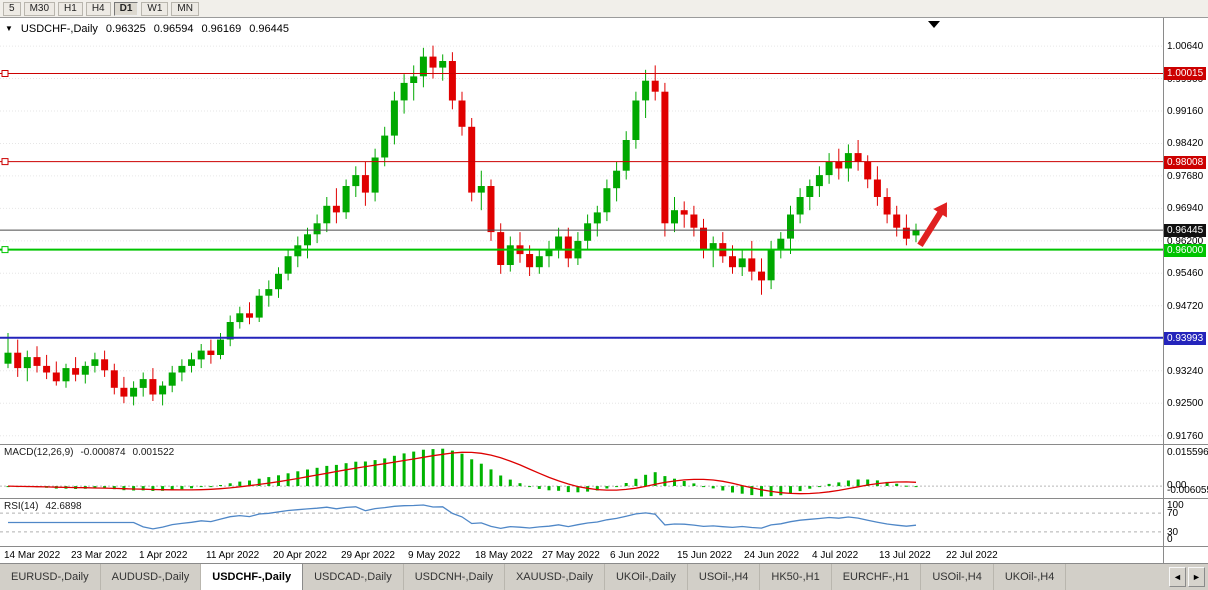  Describe the element at coordinates (932, 224) in the screenshot. I see `trend-arrow-annotation` at that location.